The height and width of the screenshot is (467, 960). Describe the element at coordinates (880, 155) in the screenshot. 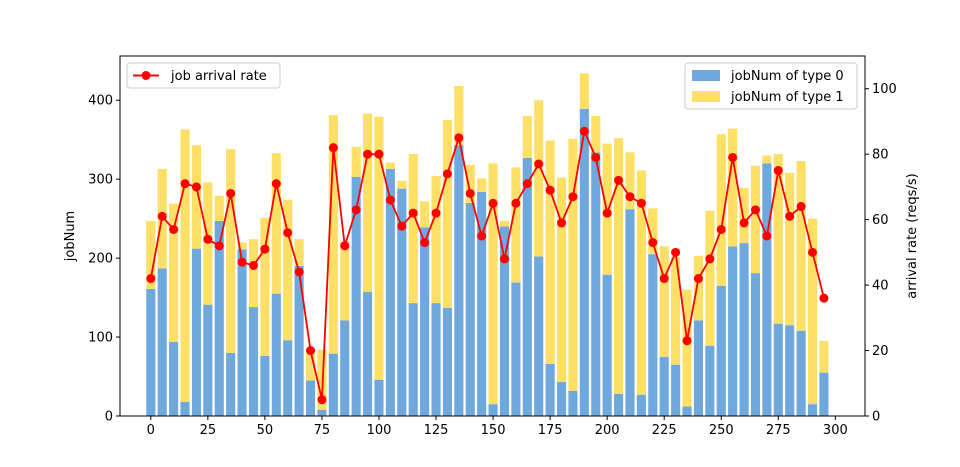

I see `y2-tick-label: 80` at that location.